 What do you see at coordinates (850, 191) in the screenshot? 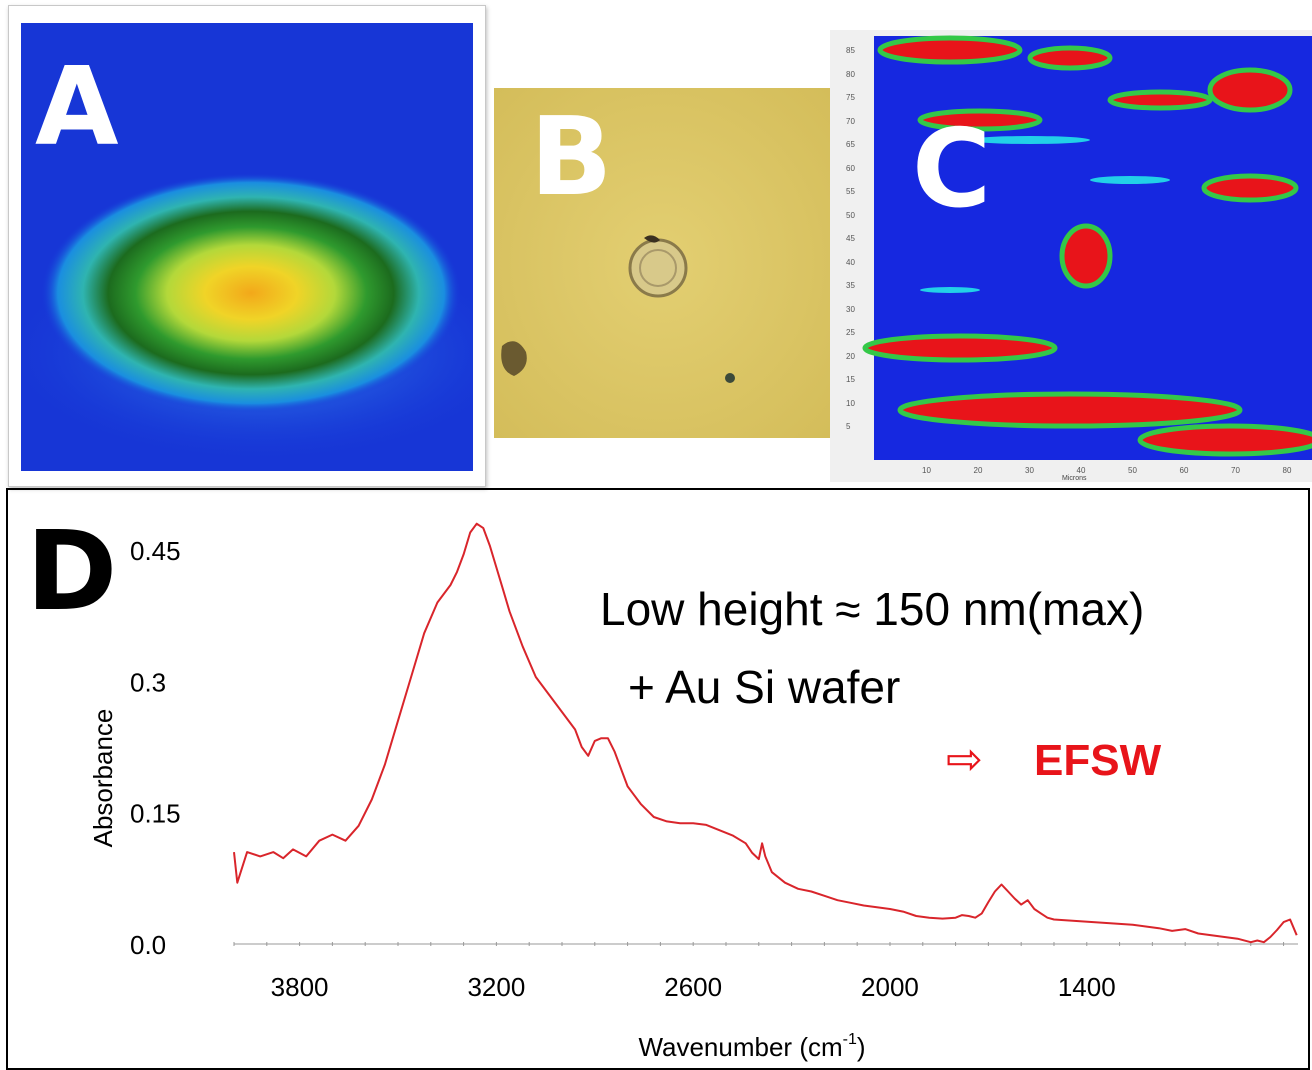
I see `c-y-tick-label: 55` at bounding box center [850, 191].